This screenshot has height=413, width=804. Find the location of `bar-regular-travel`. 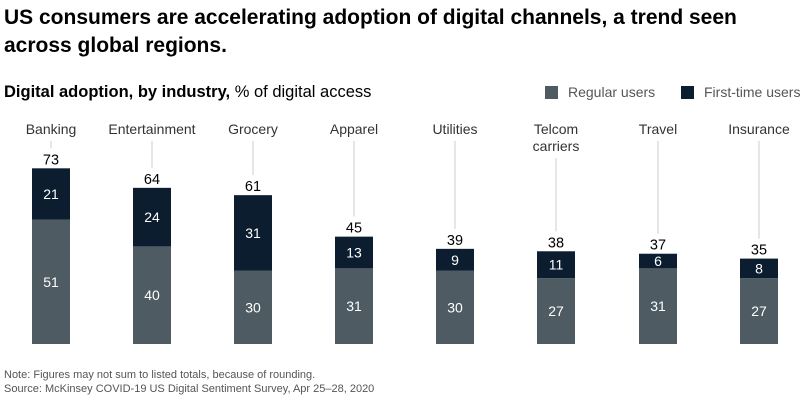

bar-regular-travel is located at coordinates (658, 306).